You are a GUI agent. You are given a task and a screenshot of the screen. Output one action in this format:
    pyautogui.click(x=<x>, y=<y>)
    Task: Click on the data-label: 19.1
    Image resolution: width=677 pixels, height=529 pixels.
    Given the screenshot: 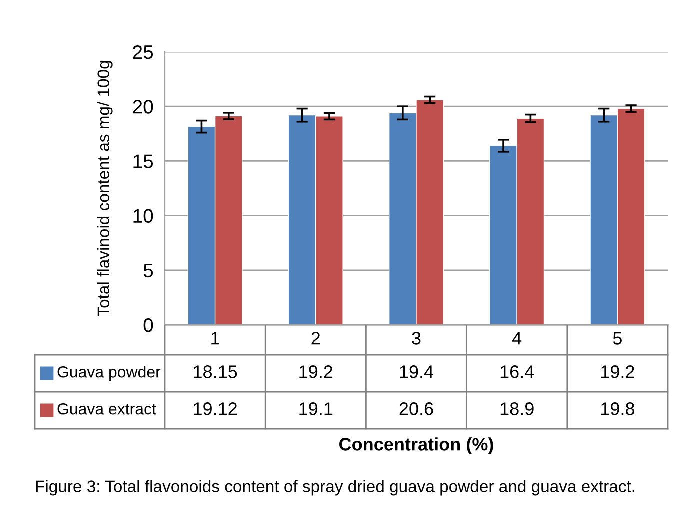 What is the action you would take?
    pyautogui.click(x=316, y=409)
    